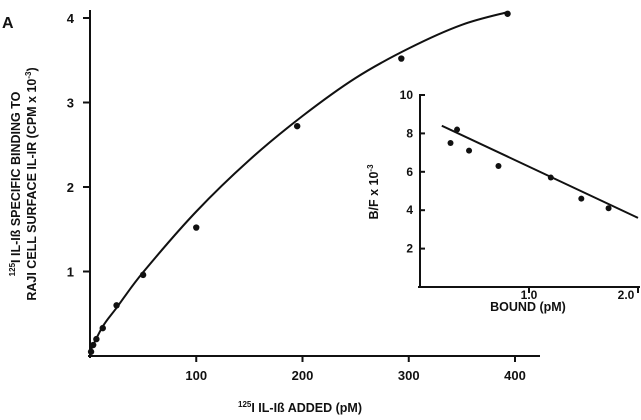 Image resolution: width=641 pixels, height=420 pixels. Describe the element at coordinates (409, 172) in the screenshot. I see `inset-y-tick-label: 6` at that location.